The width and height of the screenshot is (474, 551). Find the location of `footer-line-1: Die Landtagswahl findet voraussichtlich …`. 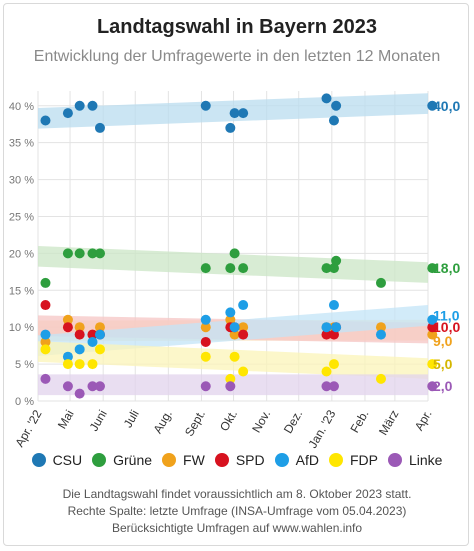

footer-line-1: Die Landtagswahl findet voraussichtlich … is located at coordinates (237, 494).